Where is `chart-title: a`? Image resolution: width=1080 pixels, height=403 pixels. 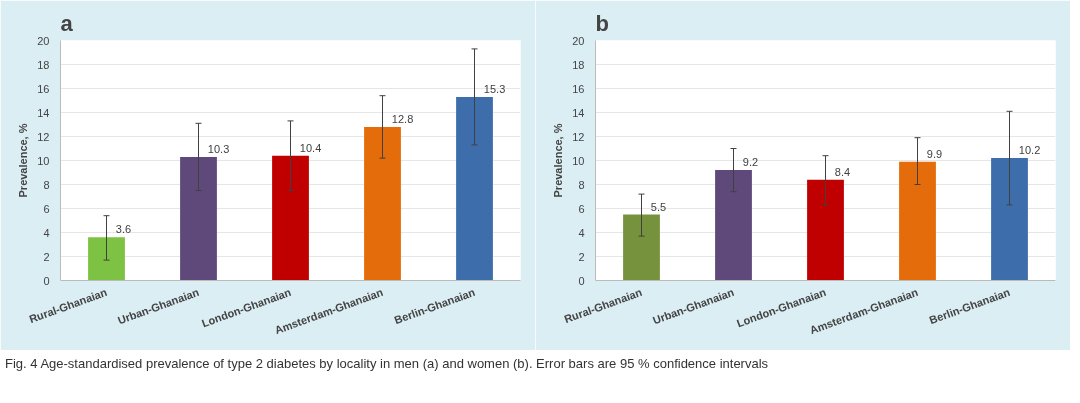
chart-title: a is located at coordinates (67, 23).